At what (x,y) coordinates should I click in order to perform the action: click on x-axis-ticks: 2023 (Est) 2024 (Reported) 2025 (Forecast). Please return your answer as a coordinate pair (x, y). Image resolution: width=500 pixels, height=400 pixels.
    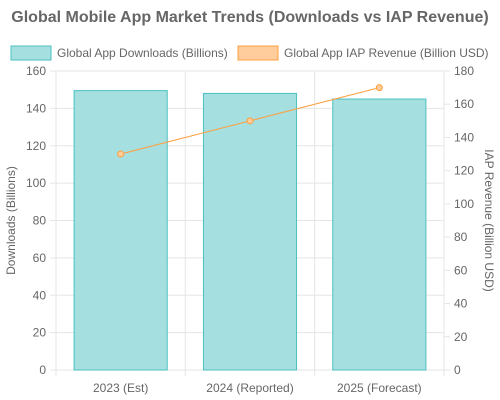
    Looking at the image, I should click on (257, 388).